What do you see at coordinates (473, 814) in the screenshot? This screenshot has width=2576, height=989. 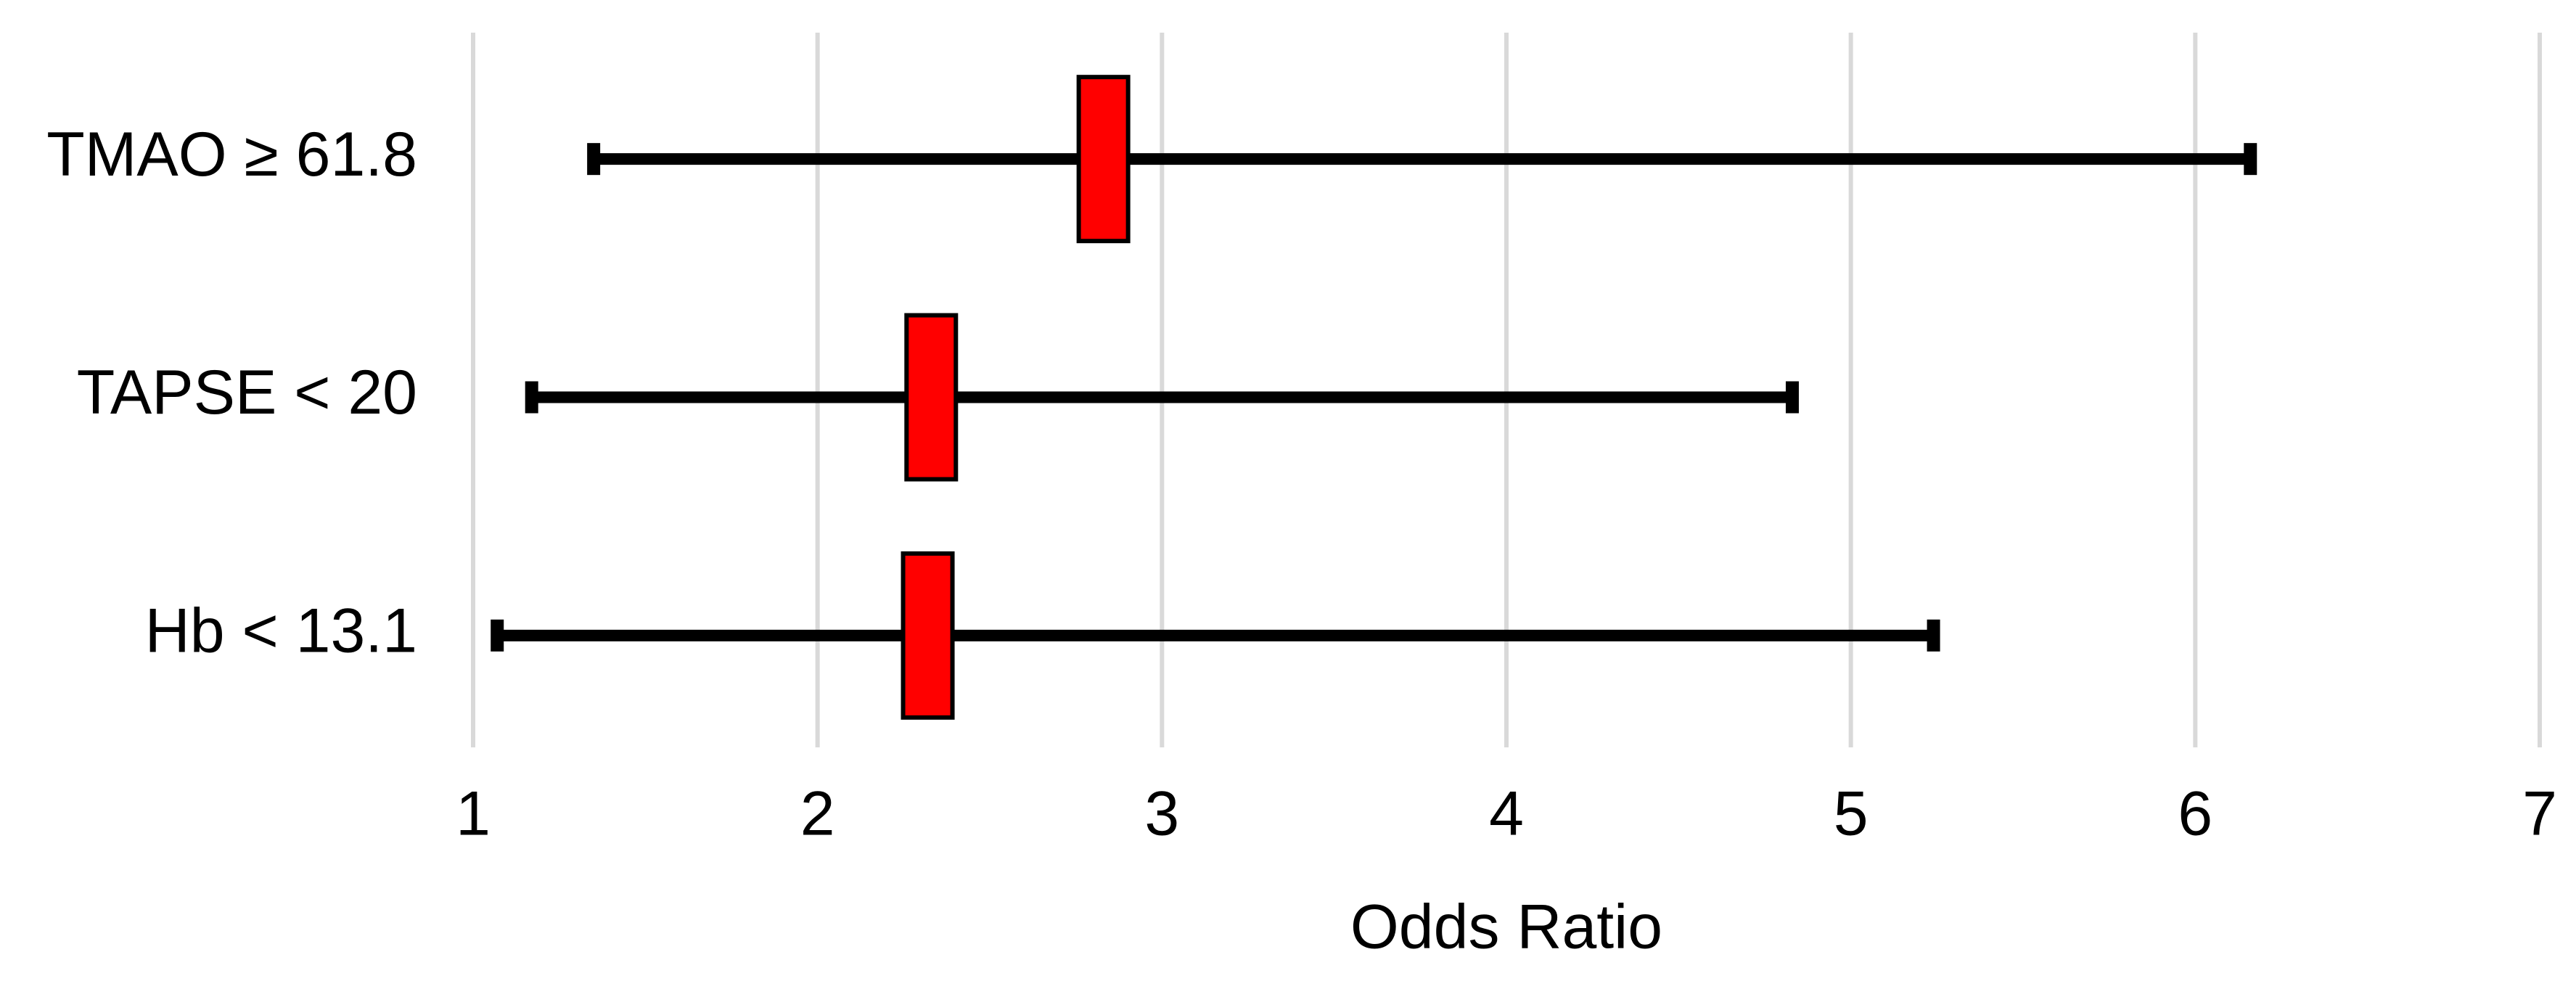 I see `x-tick-label: 1` at bounding box center [473, 814].